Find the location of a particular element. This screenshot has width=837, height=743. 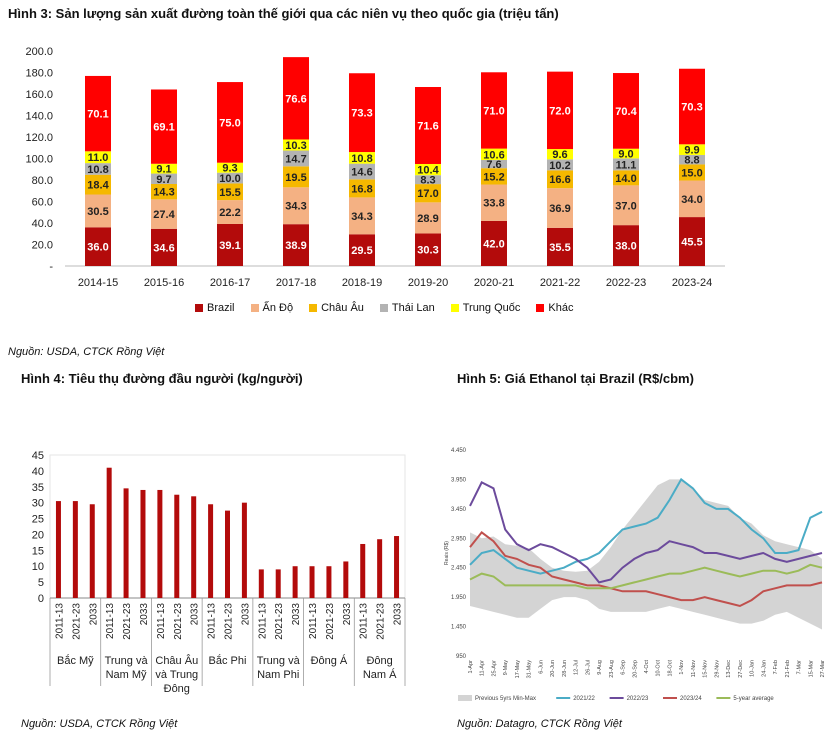

fig3-value-label: 14.7 is located at coordinates (295, 159).